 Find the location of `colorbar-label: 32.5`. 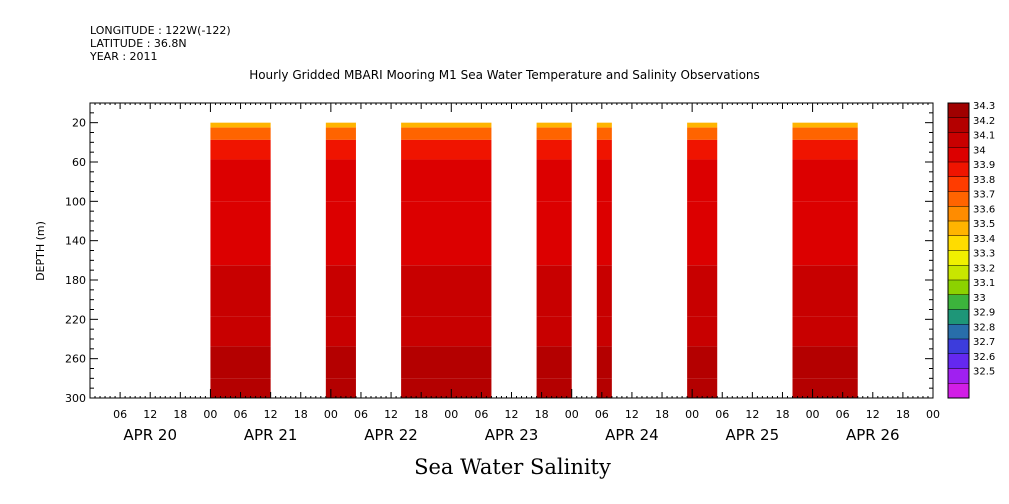

colorbar-label: 32.5 is located at coordinates (984, 372).